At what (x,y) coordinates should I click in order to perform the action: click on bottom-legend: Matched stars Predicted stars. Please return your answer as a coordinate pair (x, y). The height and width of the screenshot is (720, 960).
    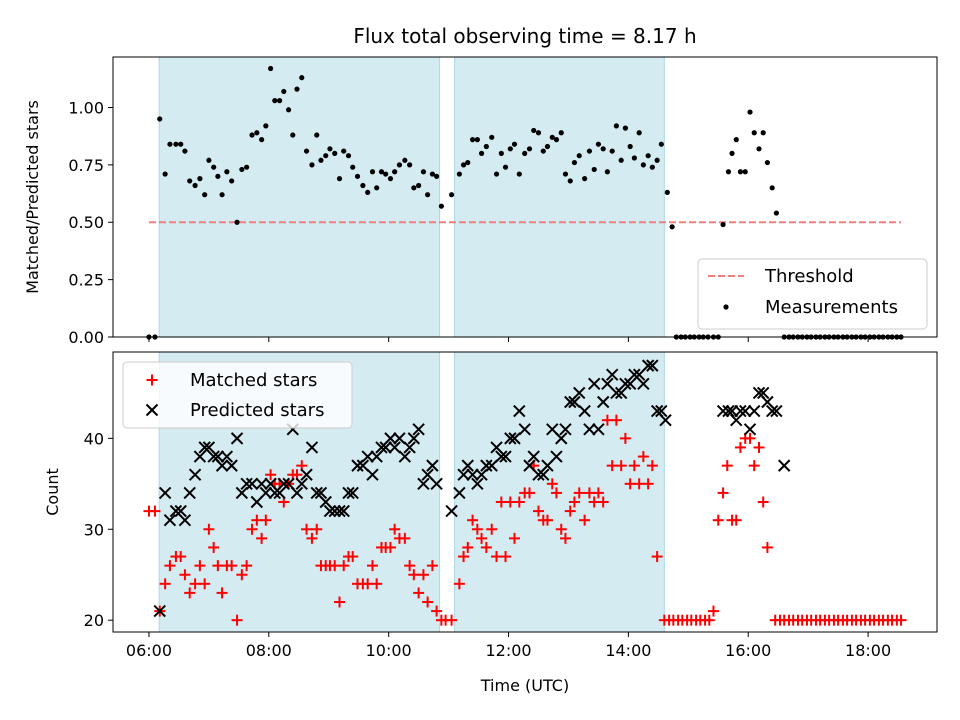
    Looking at the image, I should click on (237, 395).